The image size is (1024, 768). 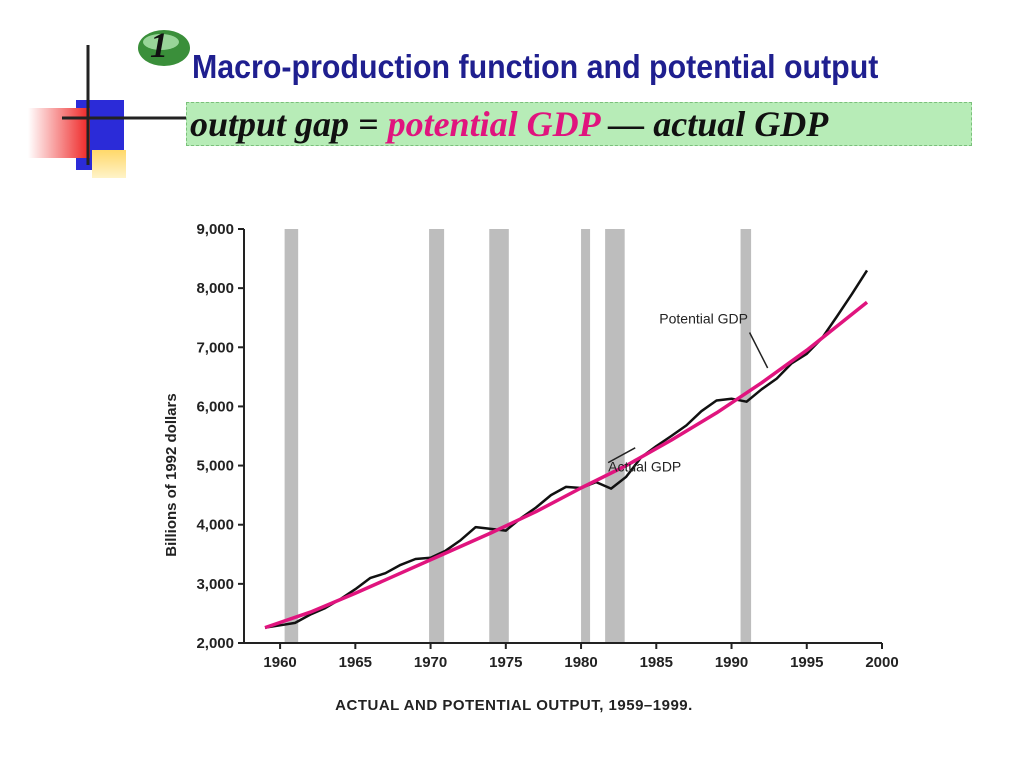 I want to click on y-tick-label-8000: 8,000, so click(x=215, y=288).